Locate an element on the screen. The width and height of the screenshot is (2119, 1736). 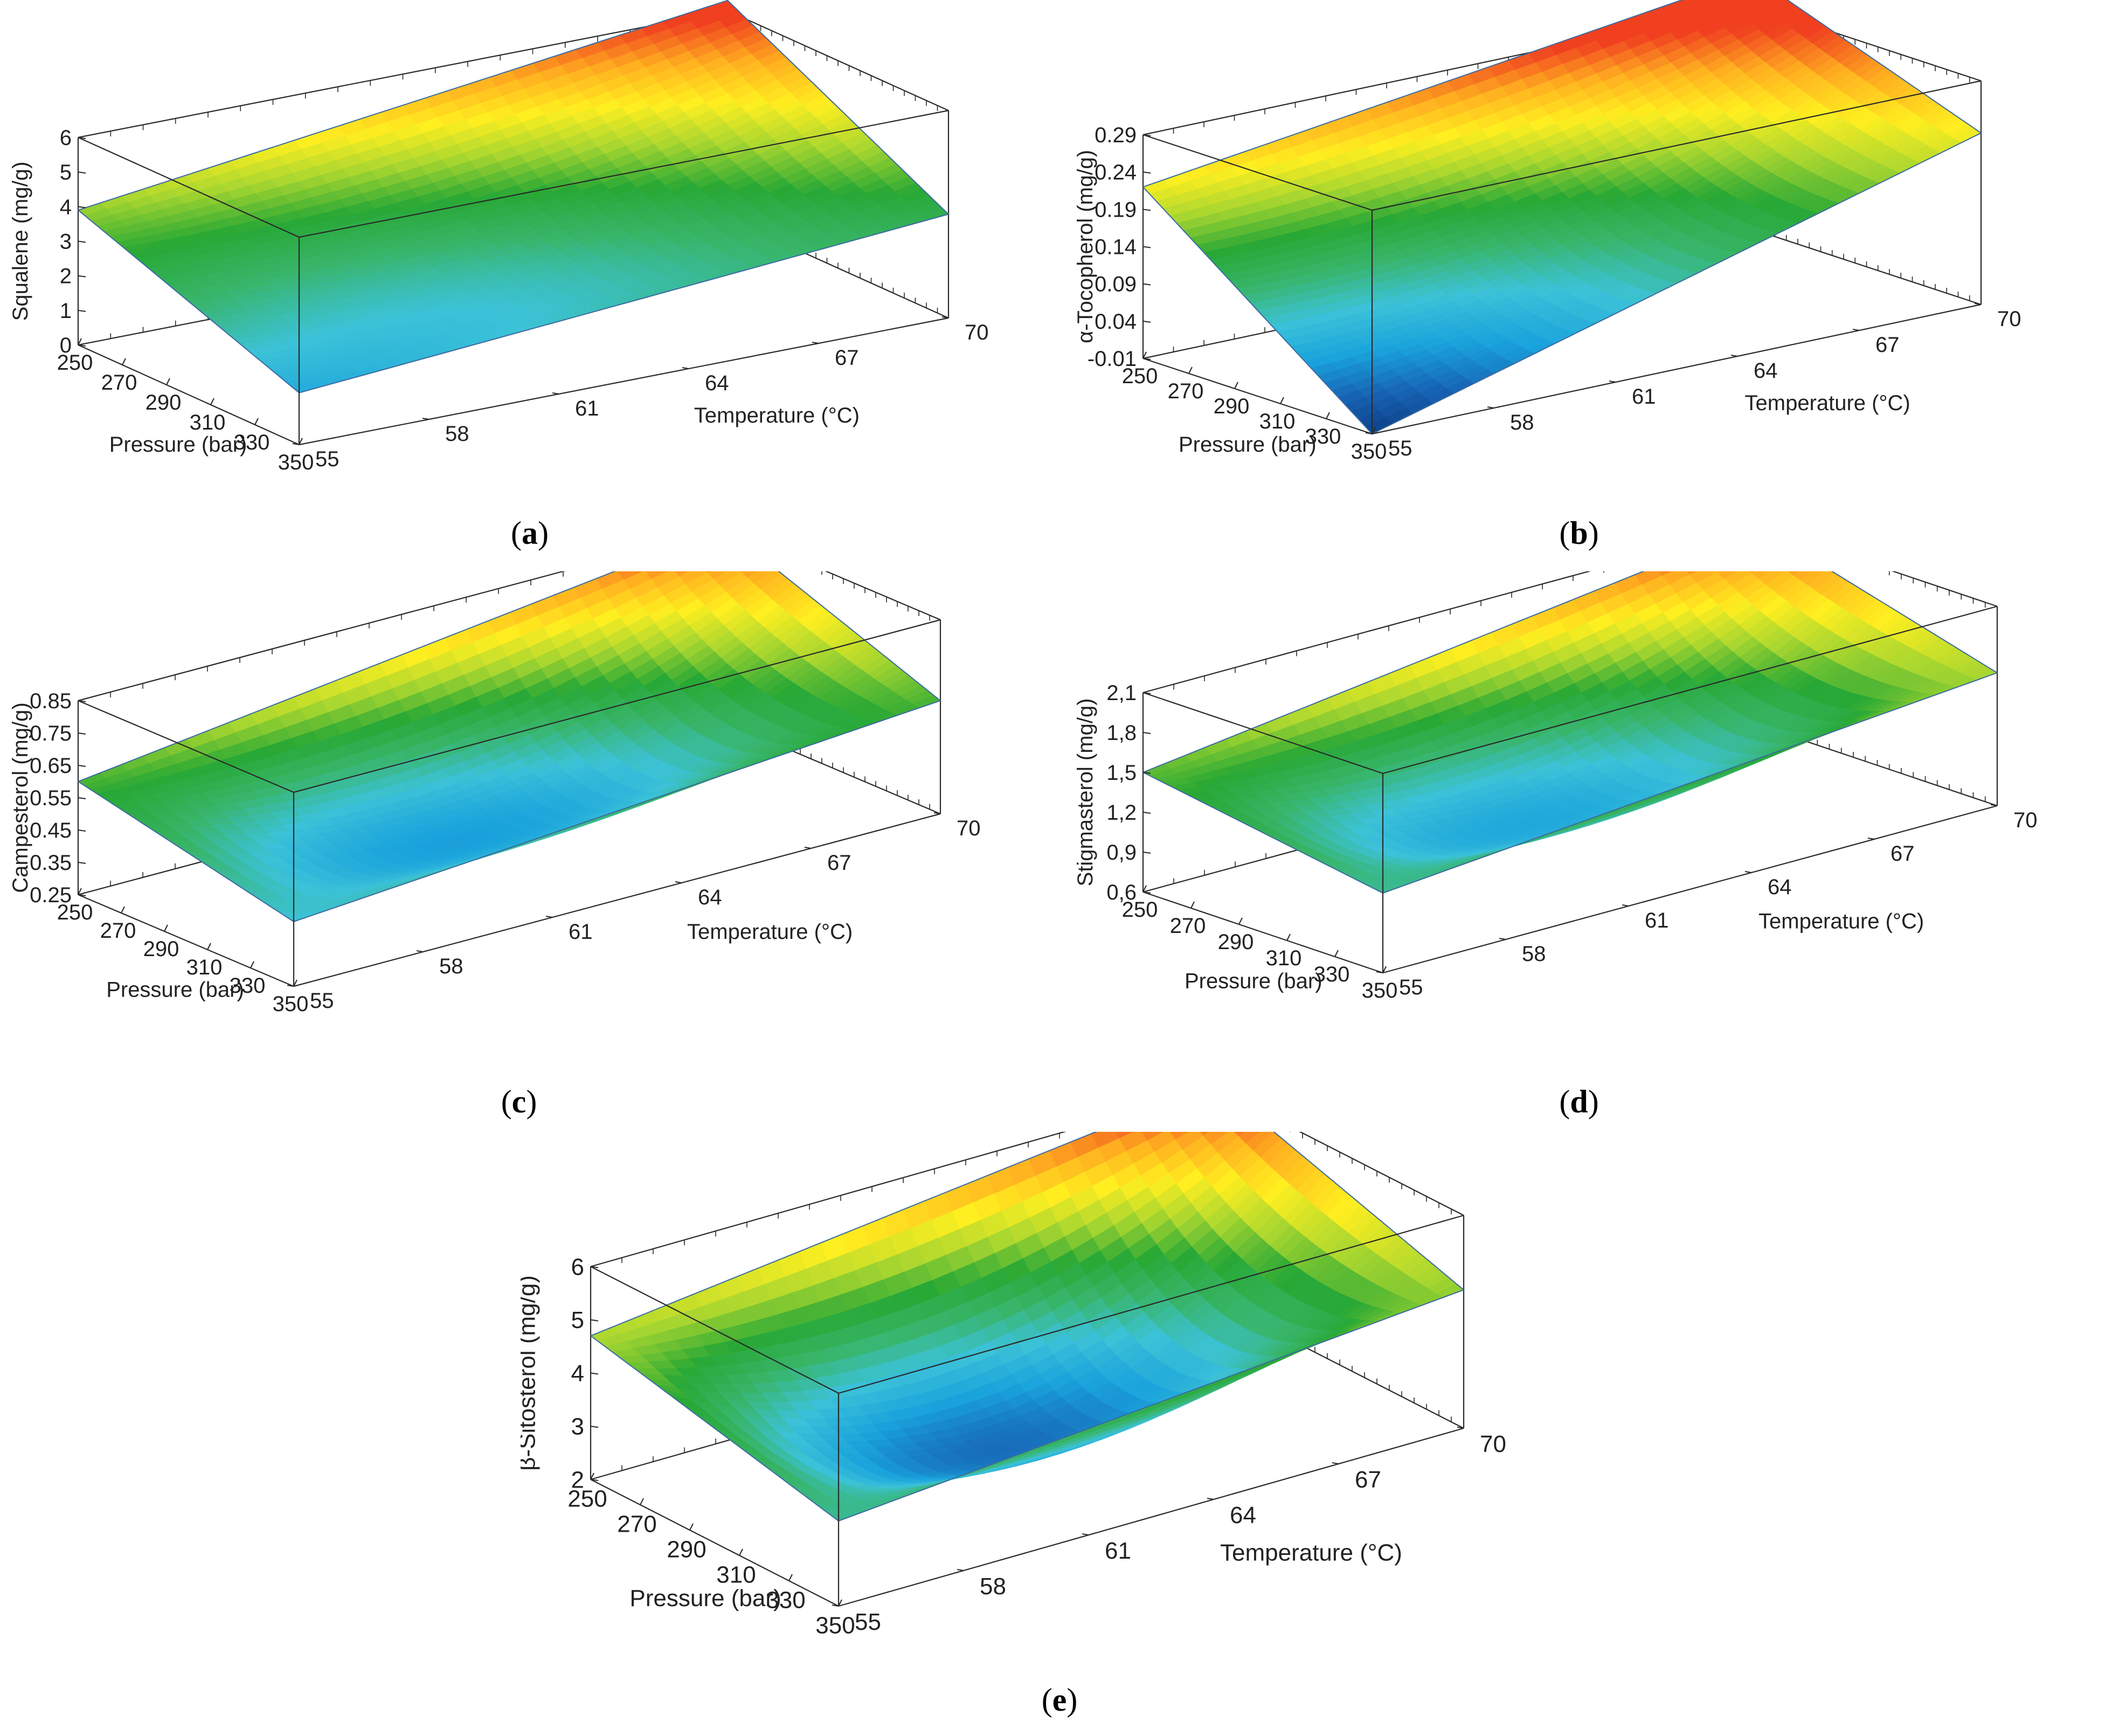
z-tick-label: 3 is located at coordinates (66, 242).